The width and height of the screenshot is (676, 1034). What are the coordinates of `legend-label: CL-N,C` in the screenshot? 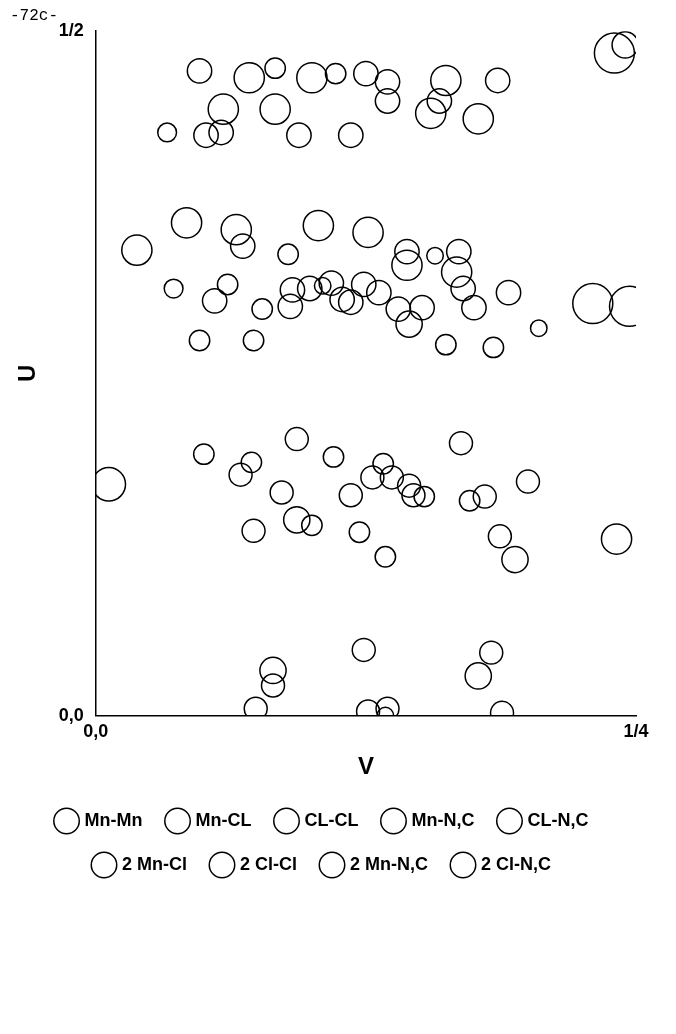 It's located at (558, 819).